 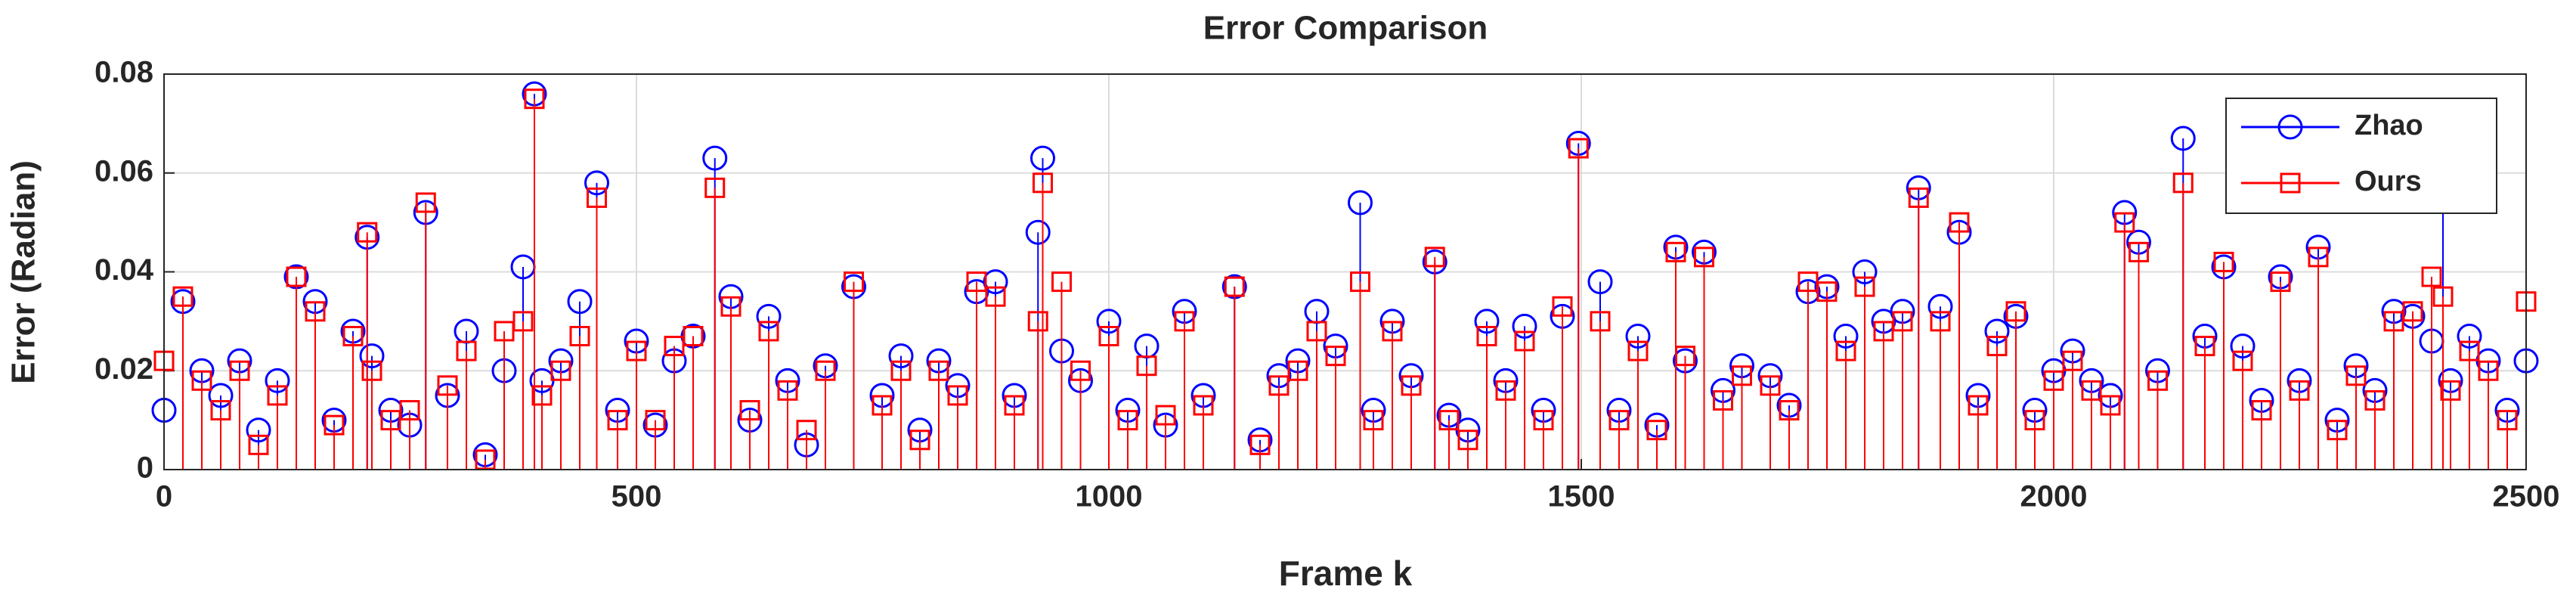 I want to click on legend-label: Ours, so click(x=2388, y=181).